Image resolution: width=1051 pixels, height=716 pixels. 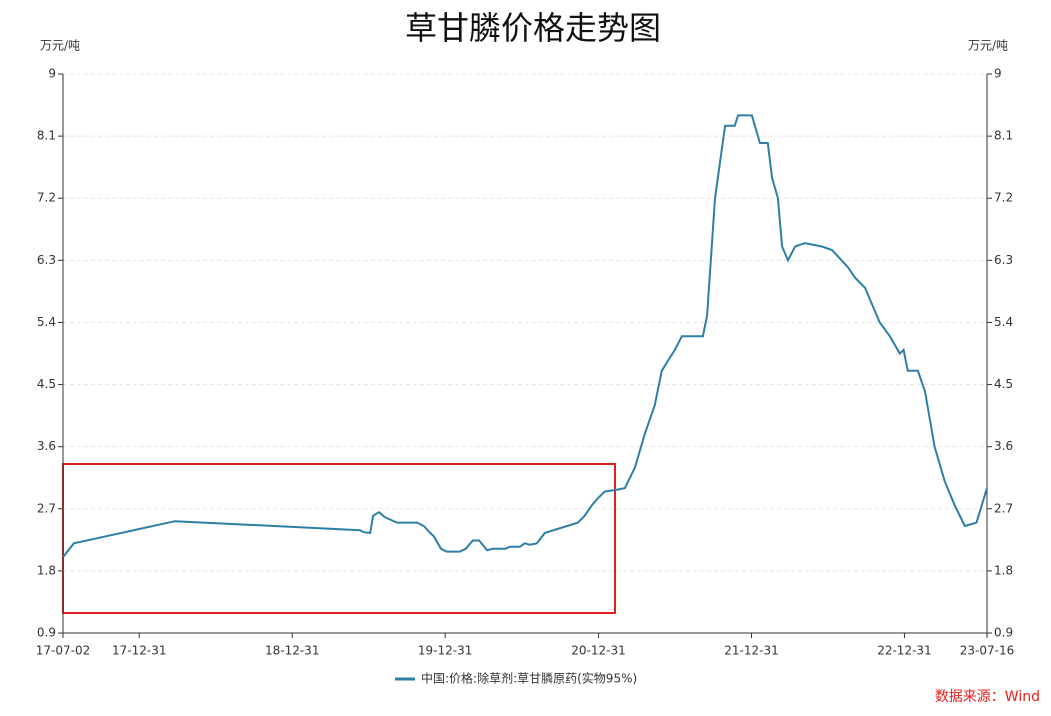 What do you see at coordinates (533, 28) in the screenshot?
I see `chart-title: 草甘膦价格走势图` at bounding box center [533, 28].